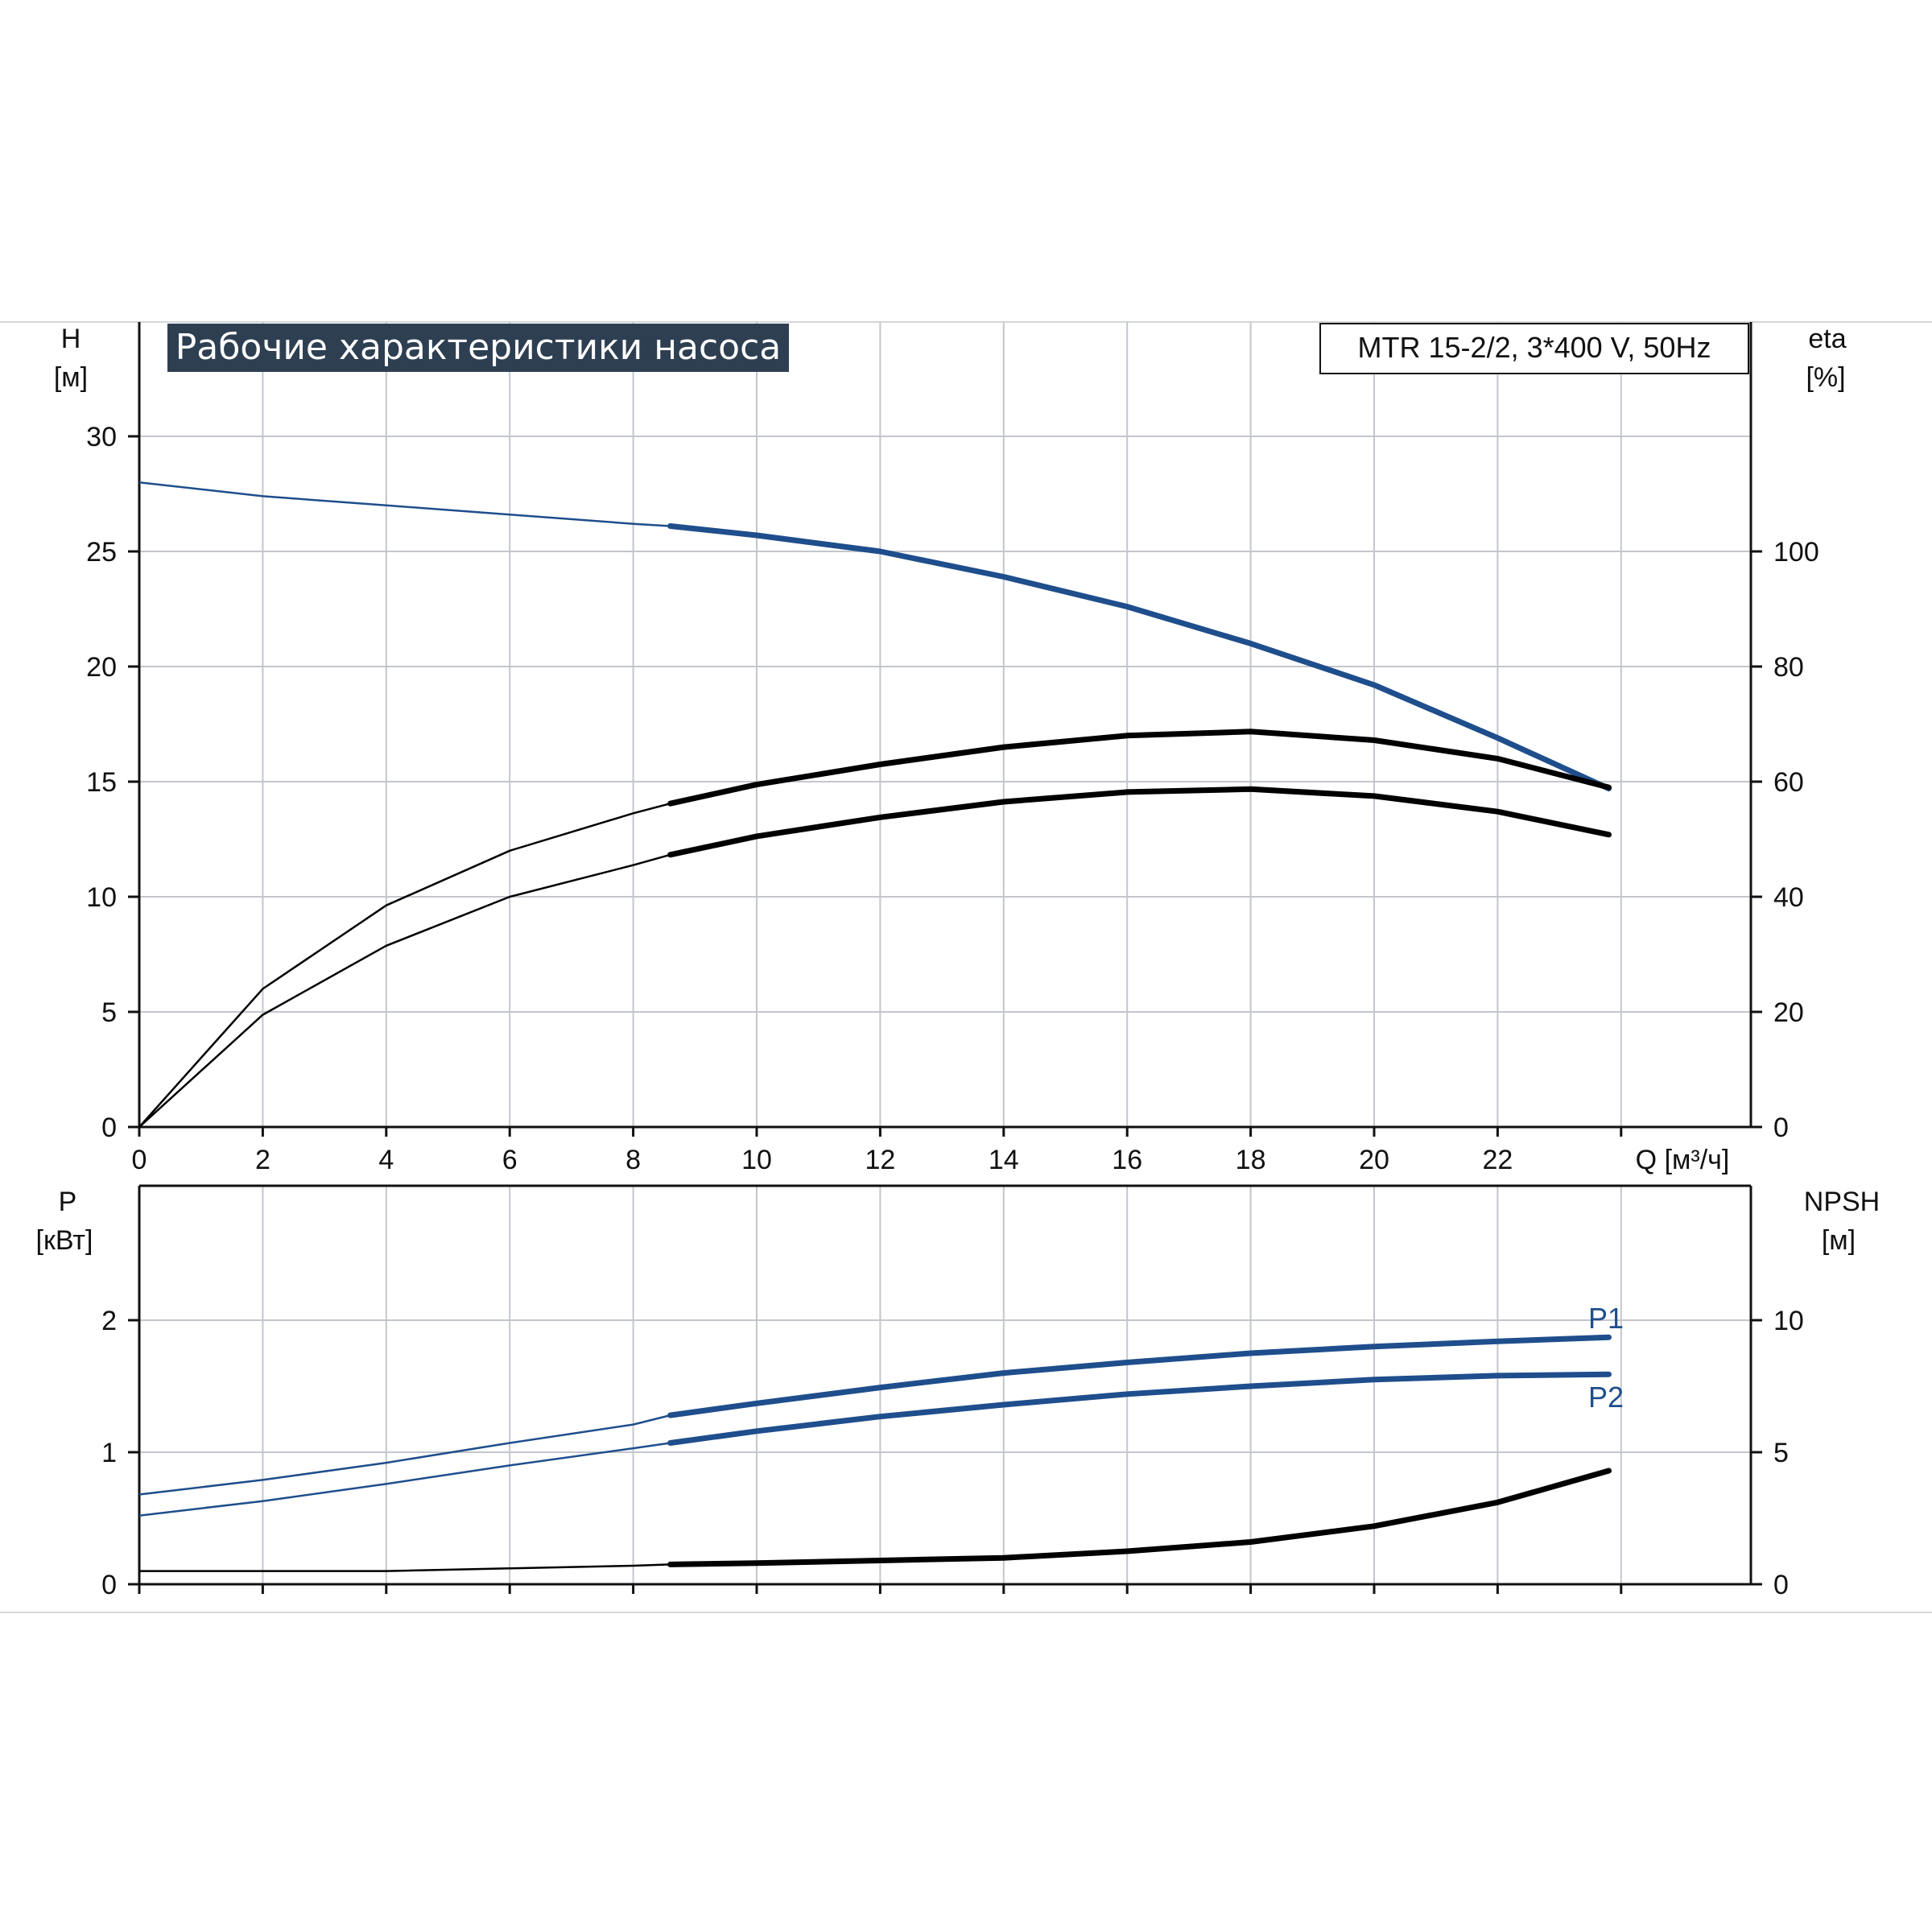 Image resolution: width=1932 pixels, height=1932 pixels. Describe the element at coordinates (1139, 822) in the screenshot. I see `curve-0-2-operating-range` at that location.